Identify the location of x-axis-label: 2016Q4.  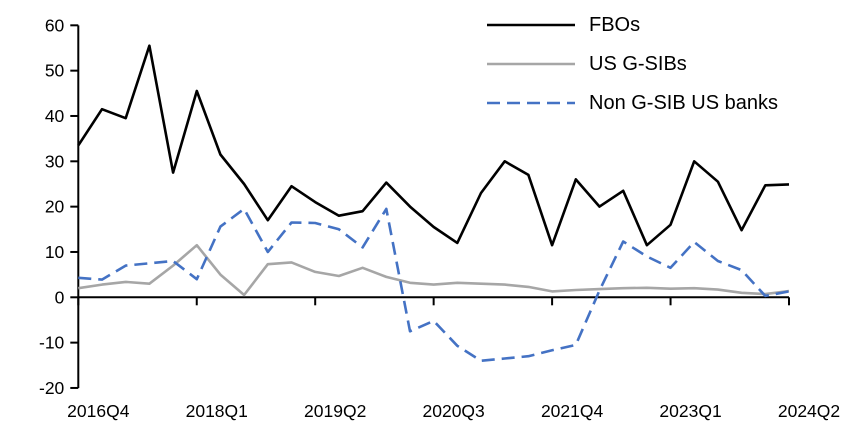
(98, 411).